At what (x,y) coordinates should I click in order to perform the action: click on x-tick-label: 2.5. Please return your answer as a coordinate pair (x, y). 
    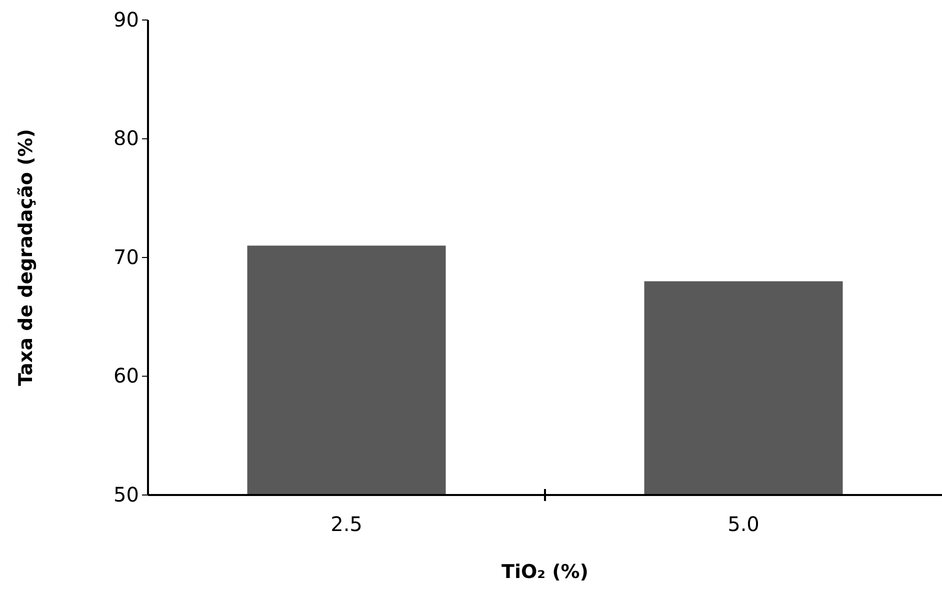
    Looking at the image, I should click on (346, 524).